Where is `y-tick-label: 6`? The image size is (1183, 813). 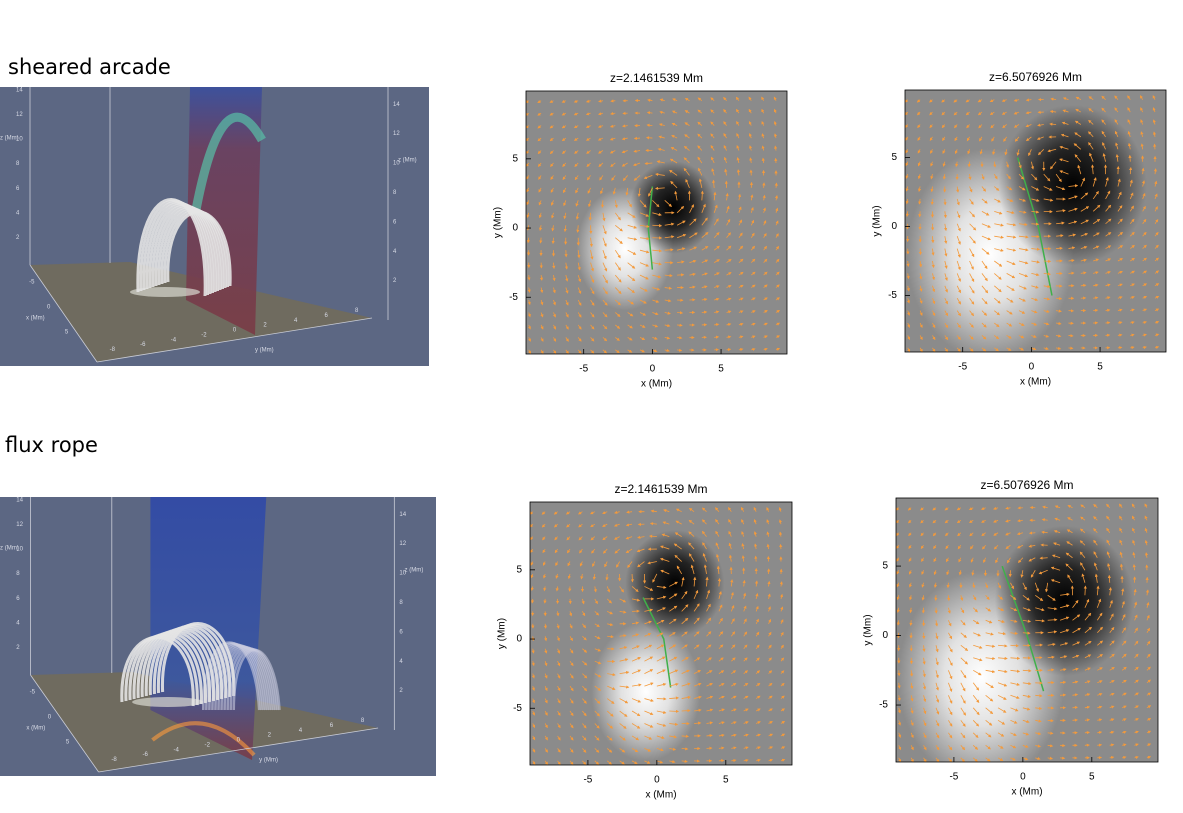
y-tick-label: 6 is located at coordinates (326, 316).